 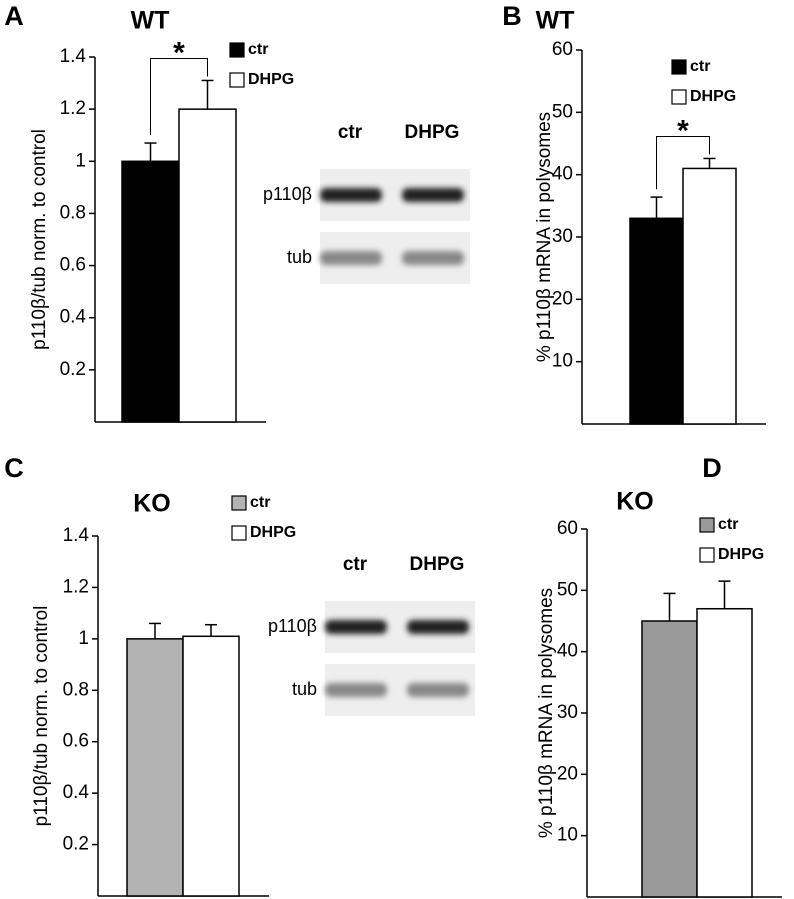 What do you see at coordinates (512, 16) in the screenshot?
I see `panel-letter: B` at bounding box center [512, 16].